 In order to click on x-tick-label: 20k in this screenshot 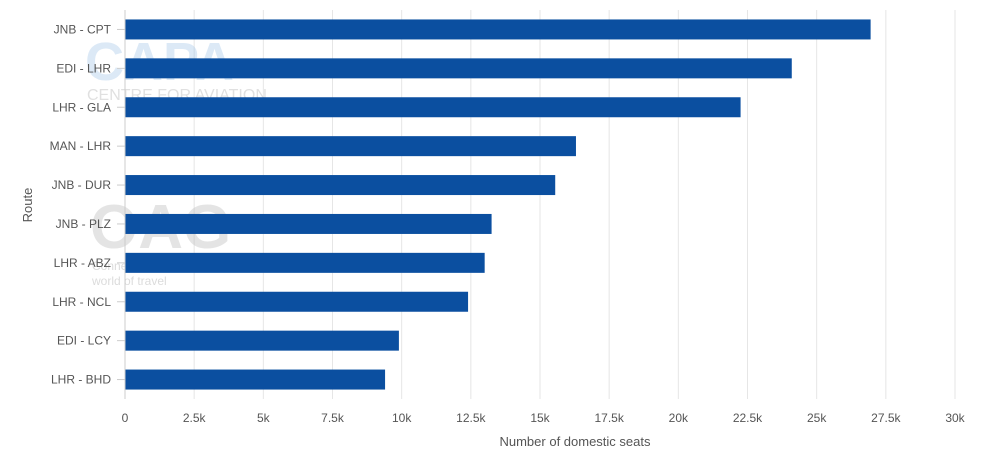, I will do `click(679, 418)`.